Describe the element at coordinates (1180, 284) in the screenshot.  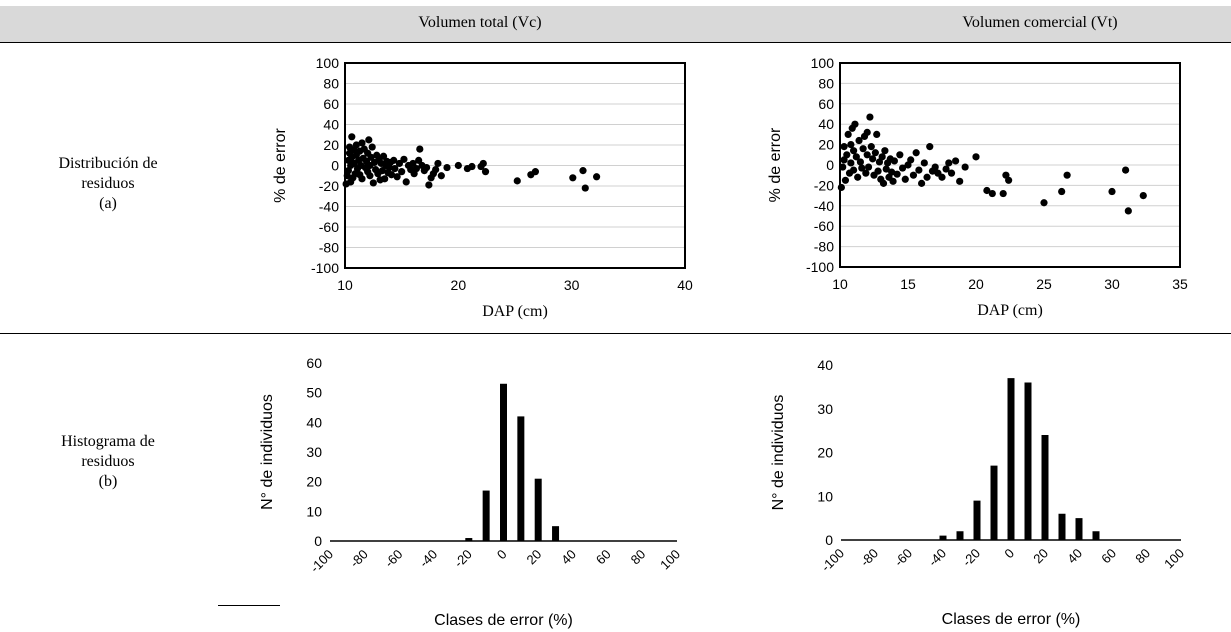
I see `x-tick-label: 35` at that location.